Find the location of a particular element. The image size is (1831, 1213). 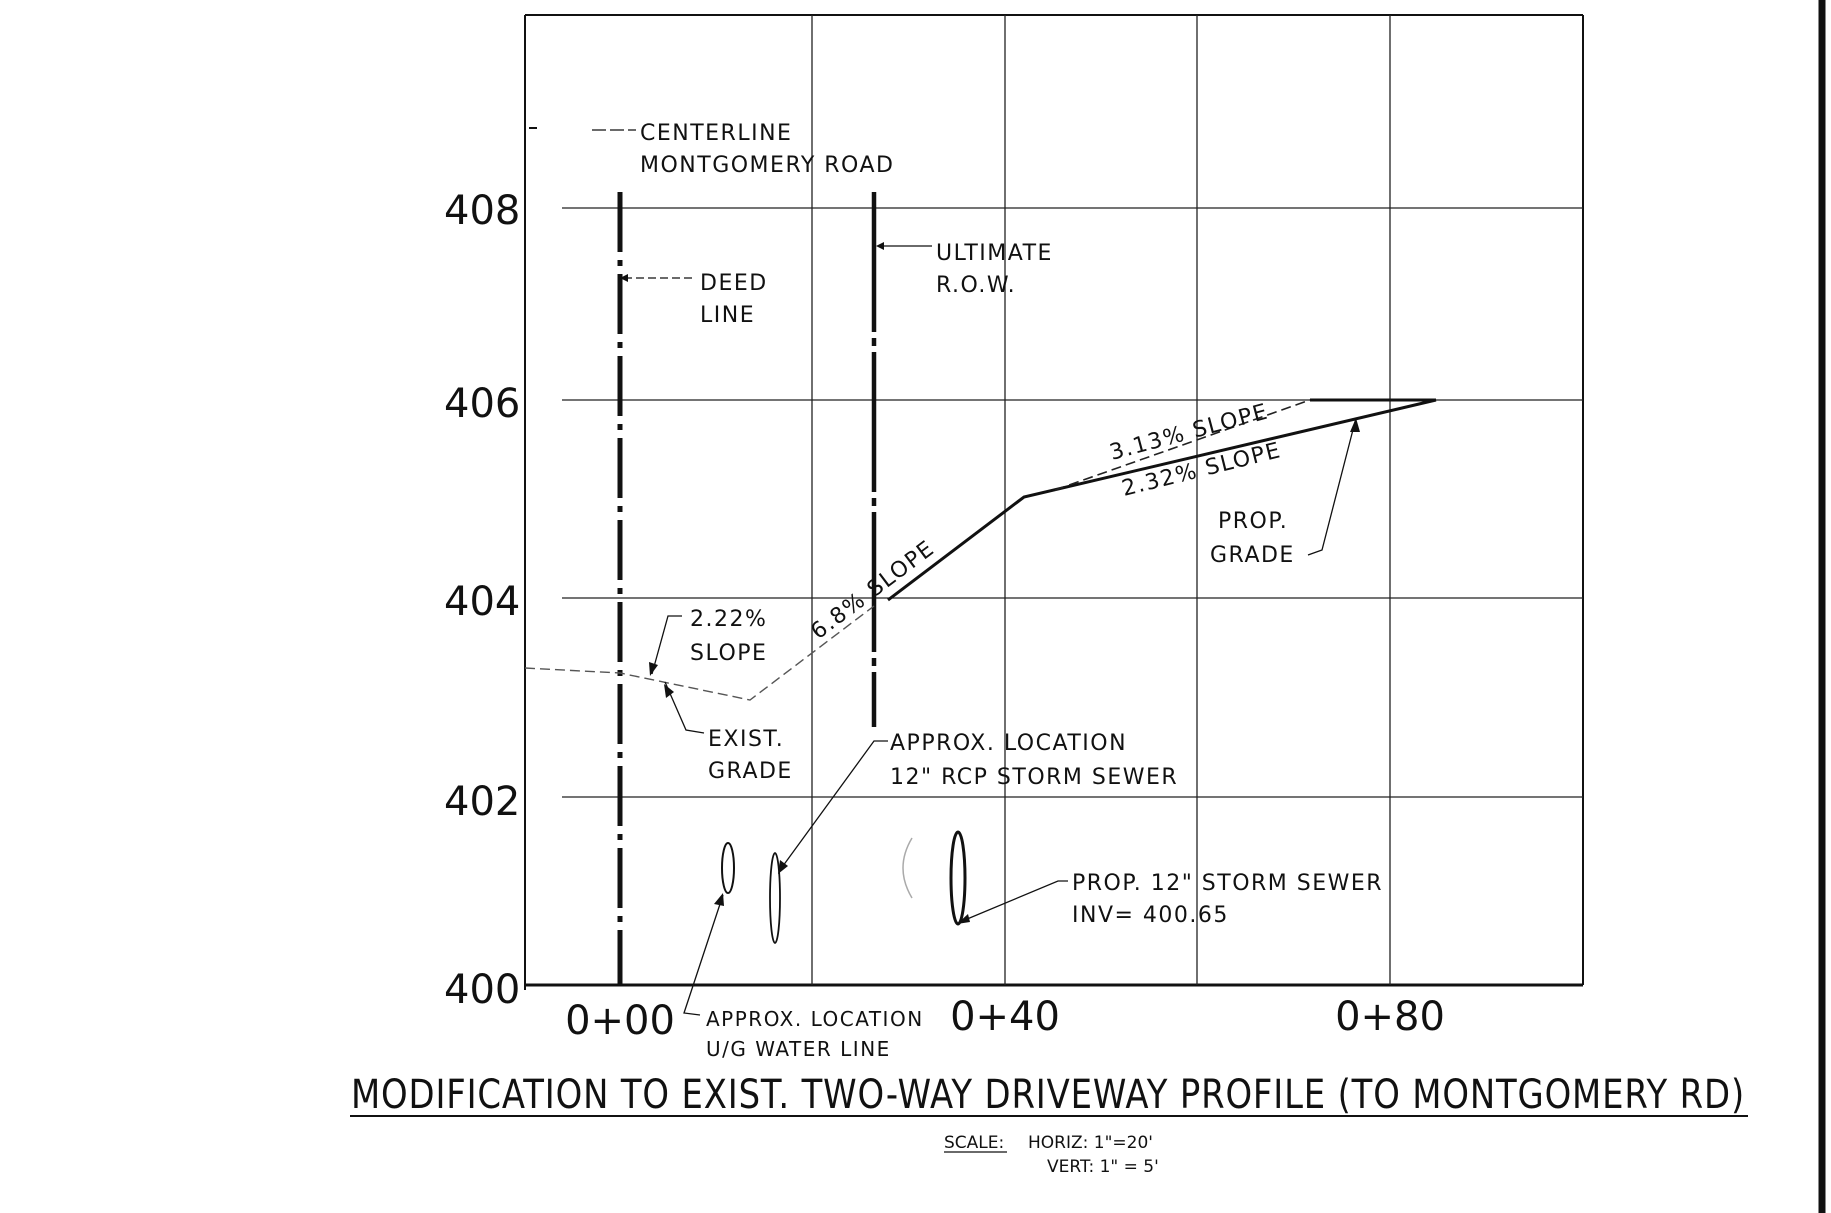

exist-grade-label: GRADE is located at coordinates (750, 771).